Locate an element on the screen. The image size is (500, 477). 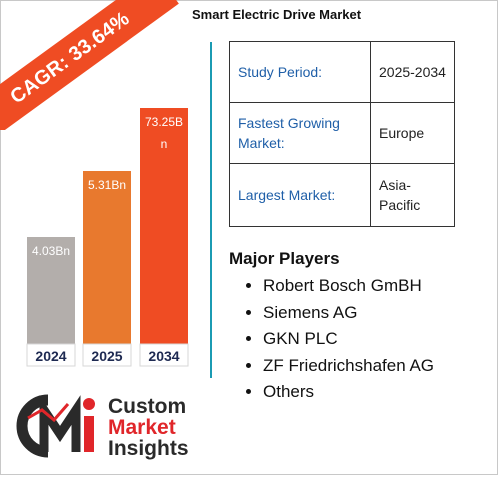
bar-2034 is located at coordinates (164, 226).